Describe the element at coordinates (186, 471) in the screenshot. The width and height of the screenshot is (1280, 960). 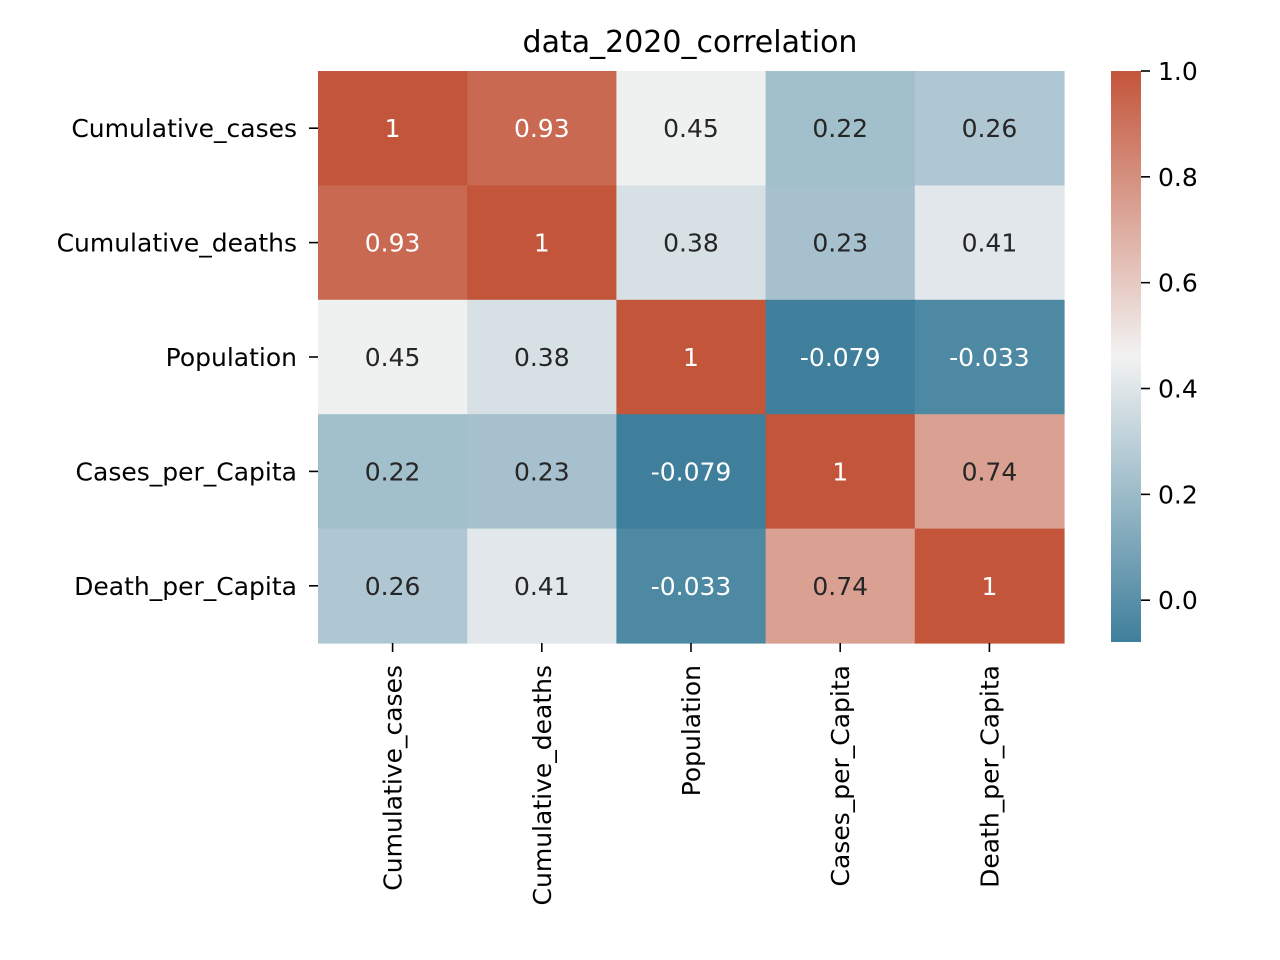
I see `y-tick-label: Cases_per_Capita` at that location.